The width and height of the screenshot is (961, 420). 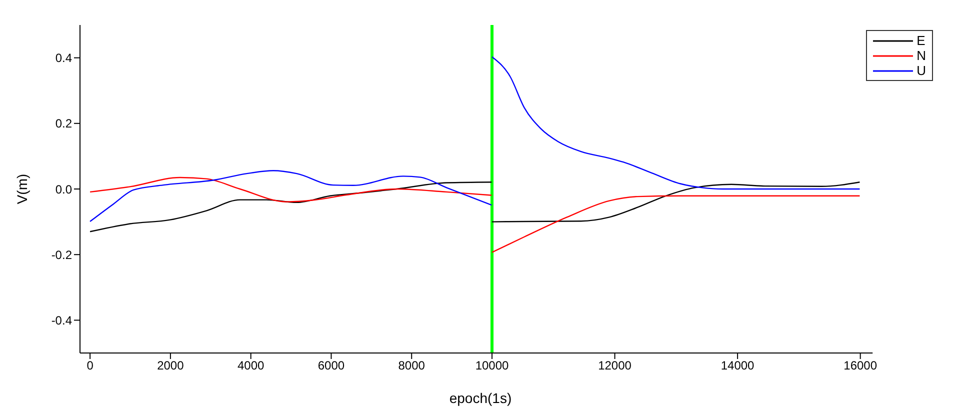 What do you see at coordinates (61, 255) in the screenshot?
I see `y-tick-label: -0.2` at bounding box center [61, 255].